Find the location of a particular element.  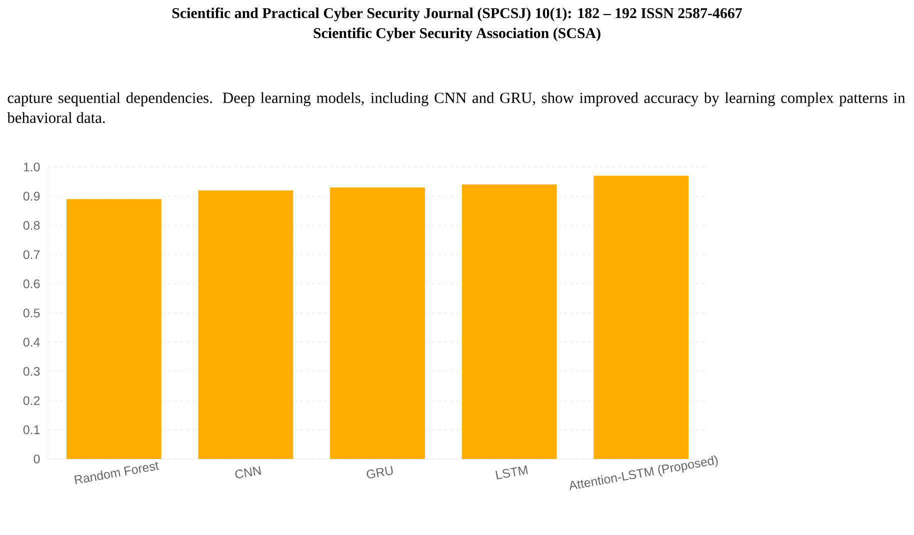

y-tick-label: 0.2 is located at coordinates (31, 401).